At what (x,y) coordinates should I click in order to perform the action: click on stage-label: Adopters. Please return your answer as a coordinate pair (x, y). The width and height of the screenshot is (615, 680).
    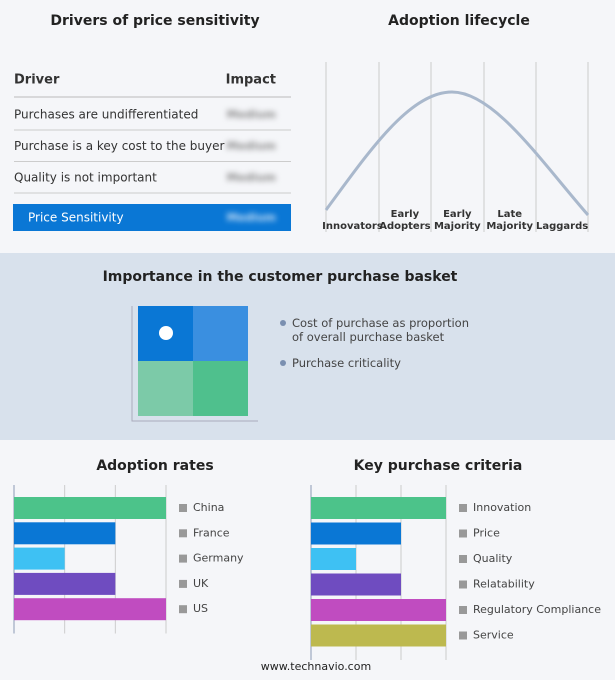
    Looking at the image, I should click on (404, 226).